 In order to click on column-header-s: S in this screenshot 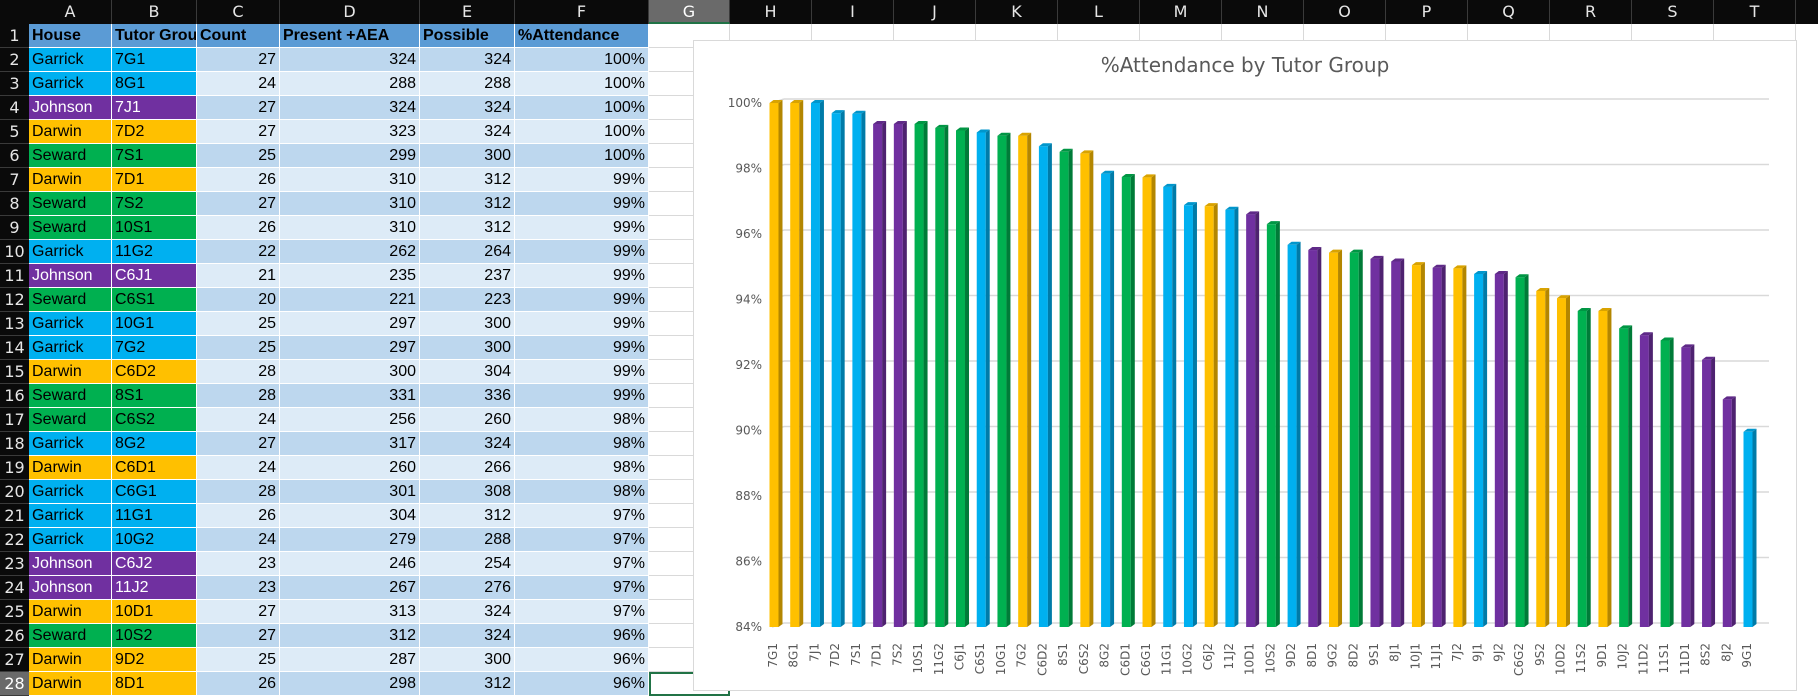, I will do `click(1673, 12)`.